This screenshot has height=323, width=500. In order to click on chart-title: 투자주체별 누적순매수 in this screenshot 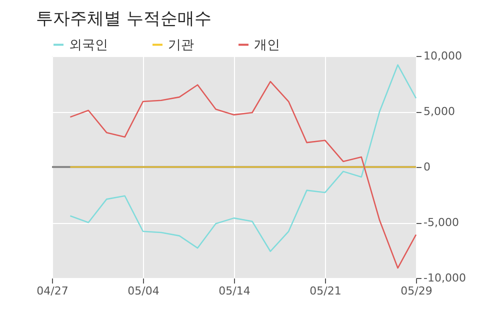, I will do `click(124, 19)`.